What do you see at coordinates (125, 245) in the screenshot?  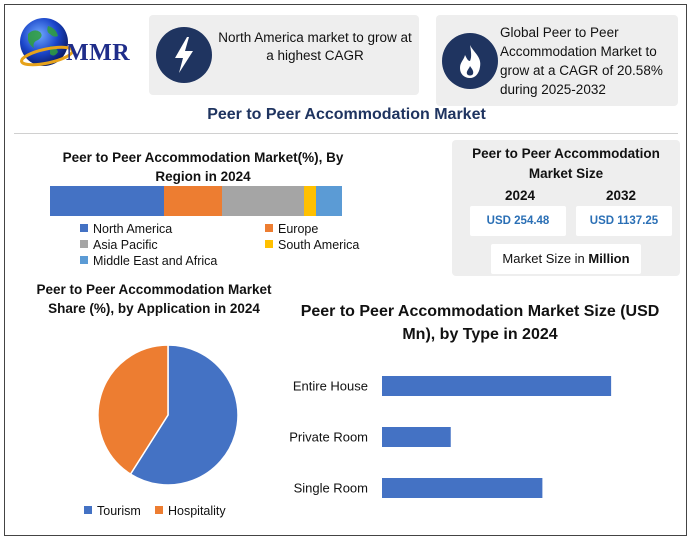 I see `legend-label: Asia Pacific` at bounding box center [125, 245].